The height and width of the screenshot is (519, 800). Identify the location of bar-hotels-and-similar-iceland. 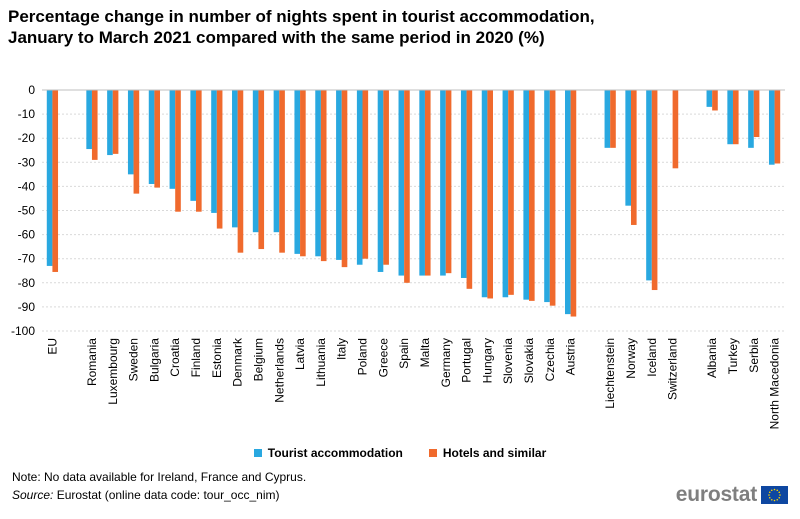
(654, 190).